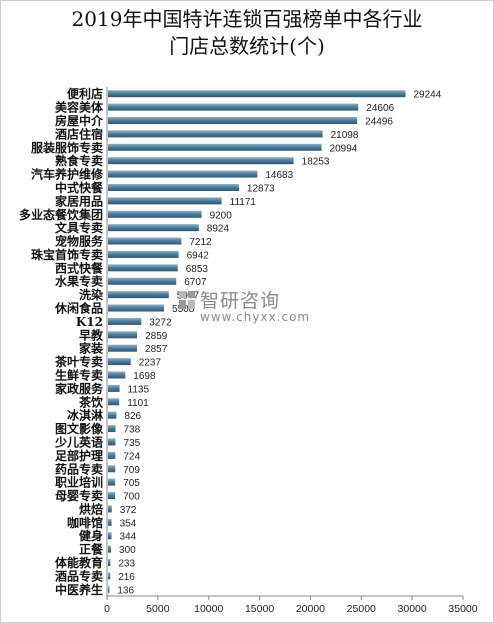  What do you see at coordinates (160, 322) in the screenshot?
I see `value-label: 3272` at bounding box center [160, 322].